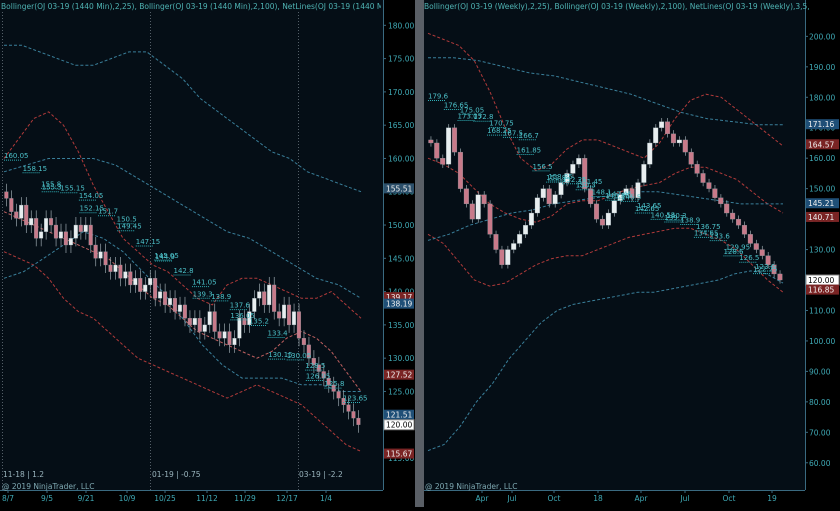 The image size is (840, 511). I want to click on left-x-tick-label: 11/12, so click(207, 498).